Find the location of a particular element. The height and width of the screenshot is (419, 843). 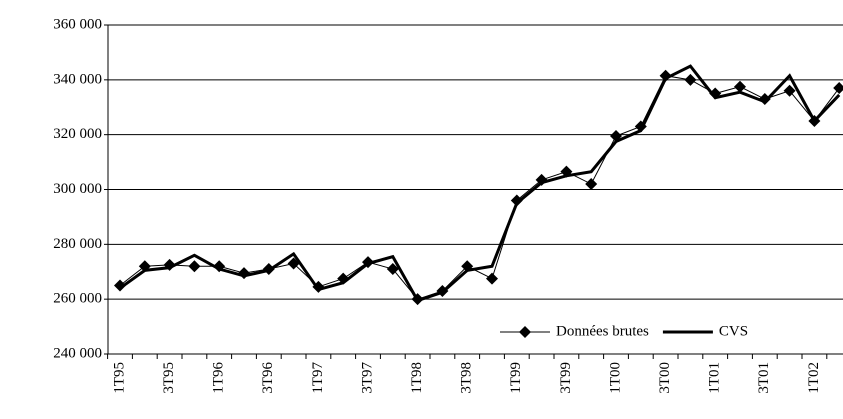

x-tick-label: 1T96 is located at coordinates (219, 378).